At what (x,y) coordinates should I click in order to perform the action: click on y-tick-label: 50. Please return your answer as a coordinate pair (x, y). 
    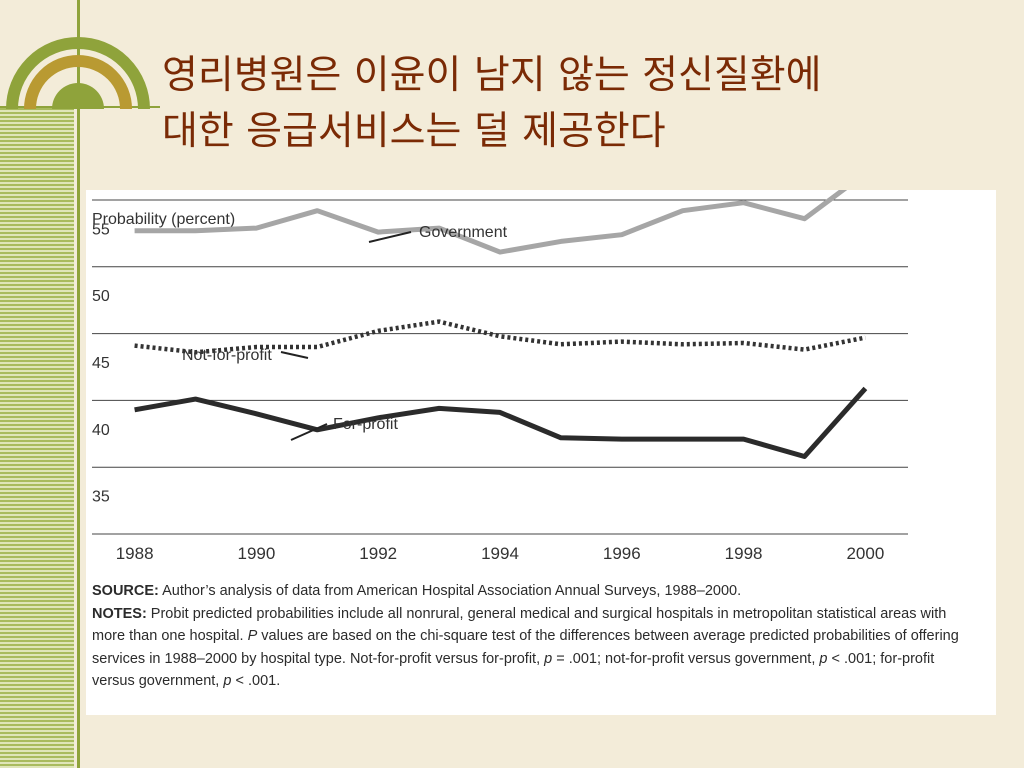
    Looking at the image, I should click on (101, 296).